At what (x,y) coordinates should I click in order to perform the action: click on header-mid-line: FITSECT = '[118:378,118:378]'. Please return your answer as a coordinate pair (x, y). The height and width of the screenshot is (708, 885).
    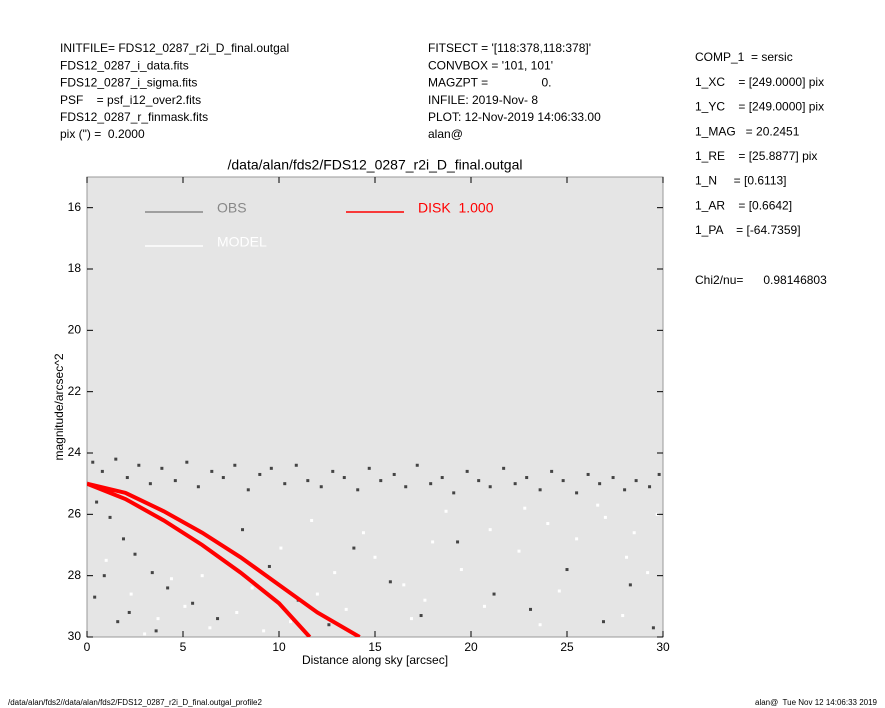
    Looking at the image, I should click on (509, 48).